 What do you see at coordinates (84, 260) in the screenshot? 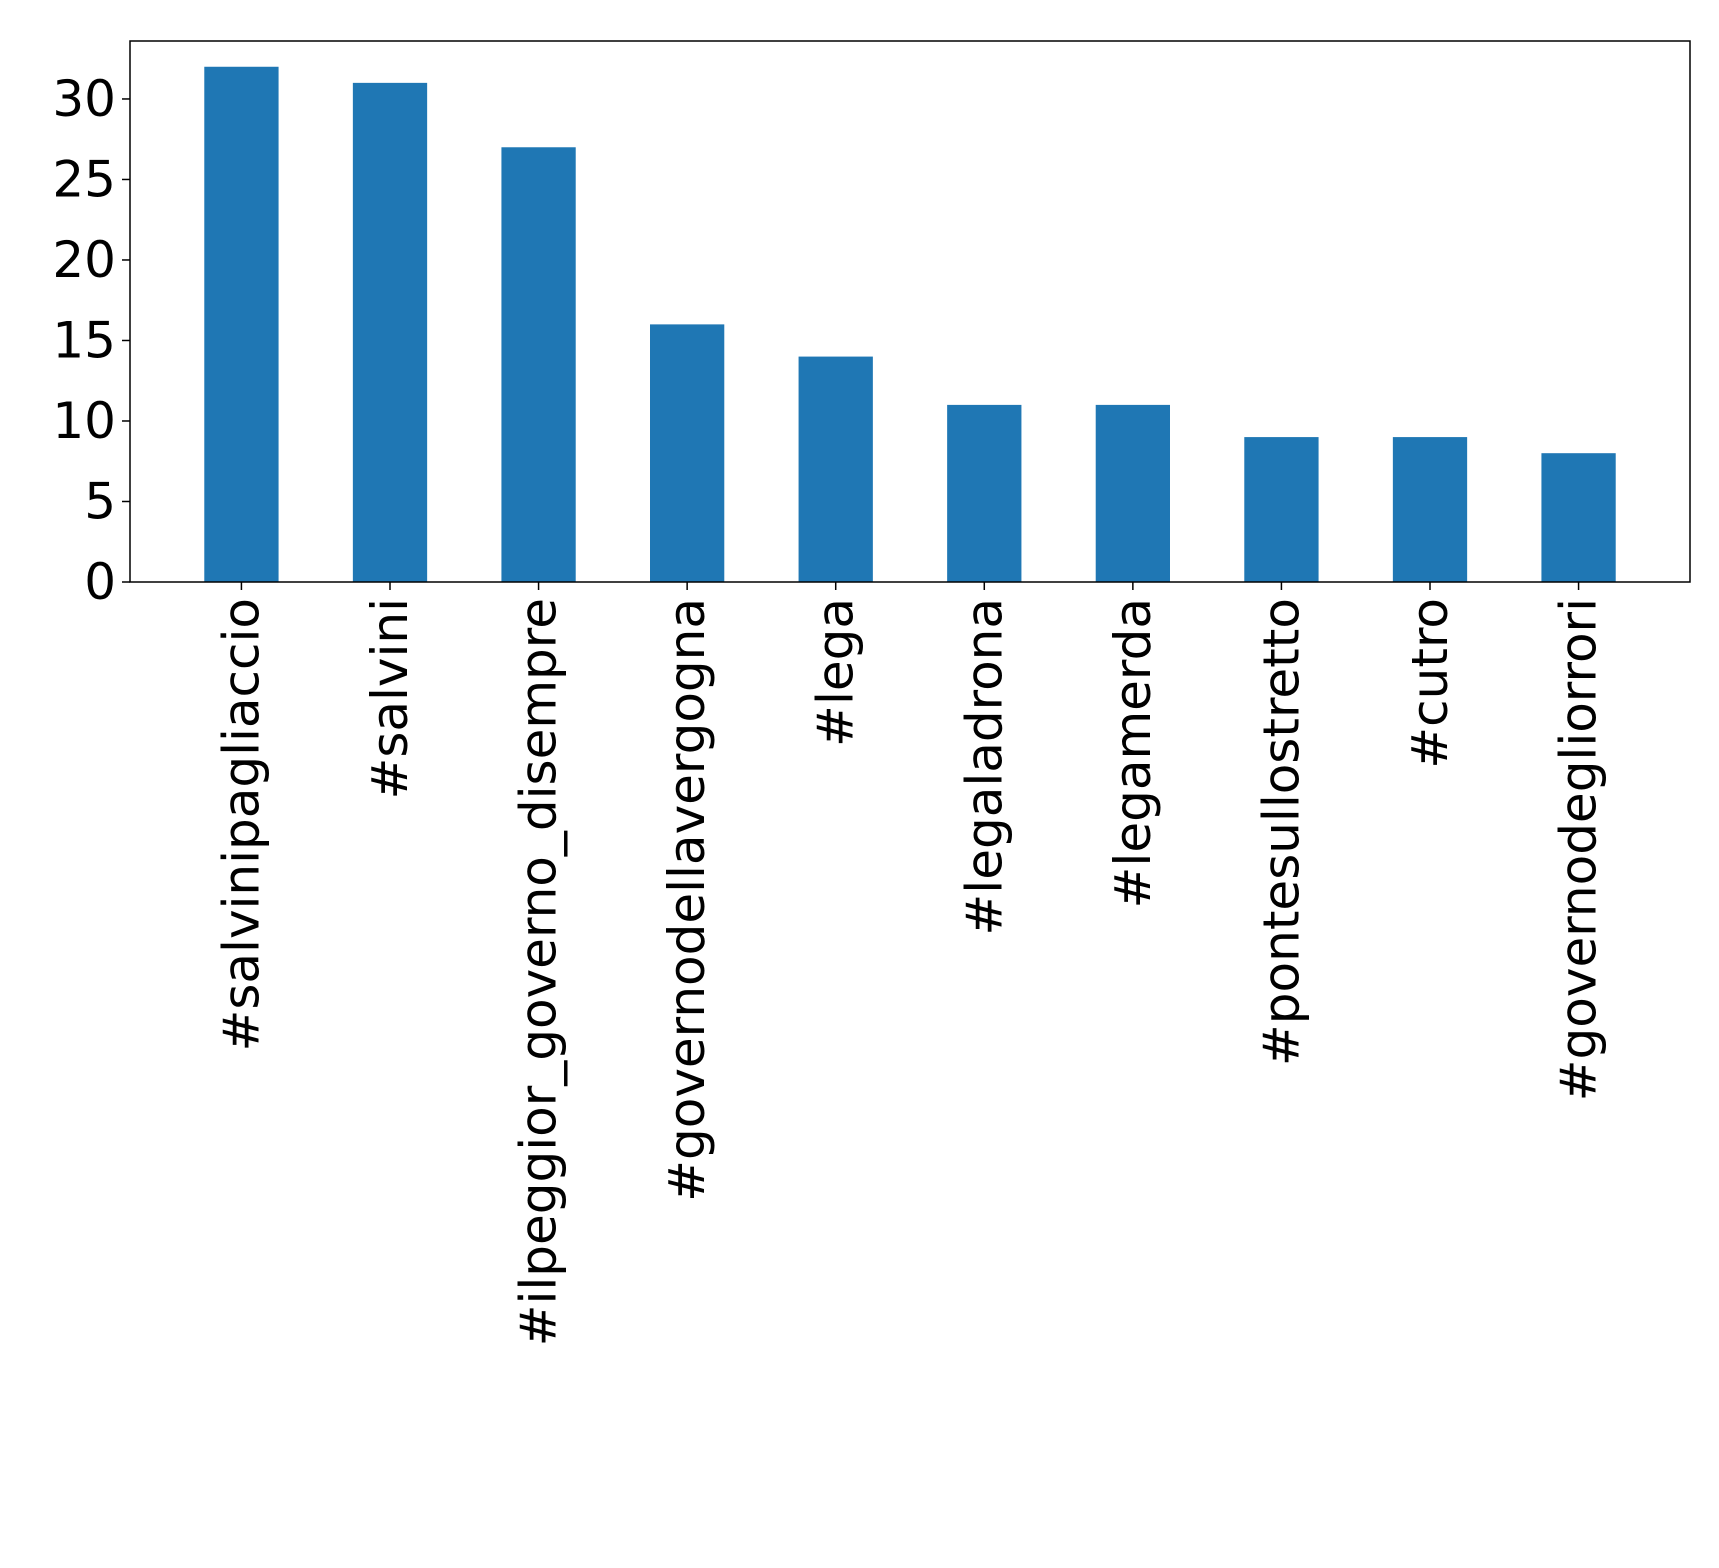
I see `y-tick-label: 20` at bounding box center [84, 260].